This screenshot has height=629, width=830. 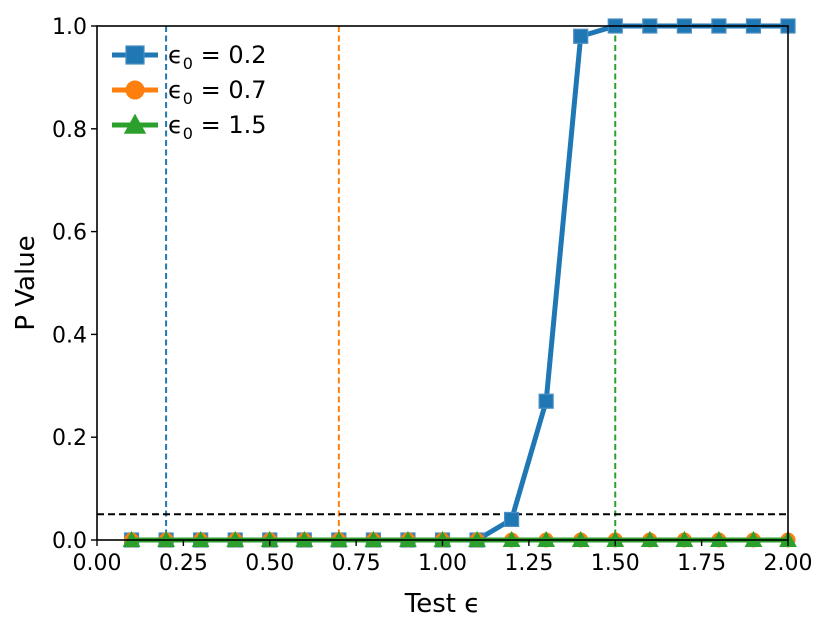 What do you see at coordinates (69, 438) in the screenshot?
I see `y-tick-label: 0.2` at bounding box center [69, 438].